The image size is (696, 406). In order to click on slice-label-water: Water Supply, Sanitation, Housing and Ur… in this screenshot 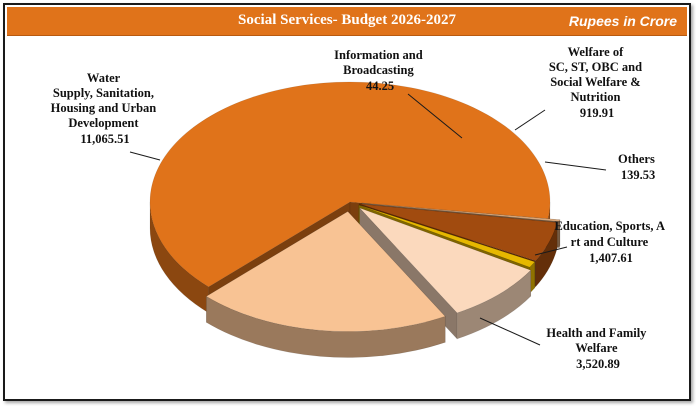, I will do `click(105, 108)`.